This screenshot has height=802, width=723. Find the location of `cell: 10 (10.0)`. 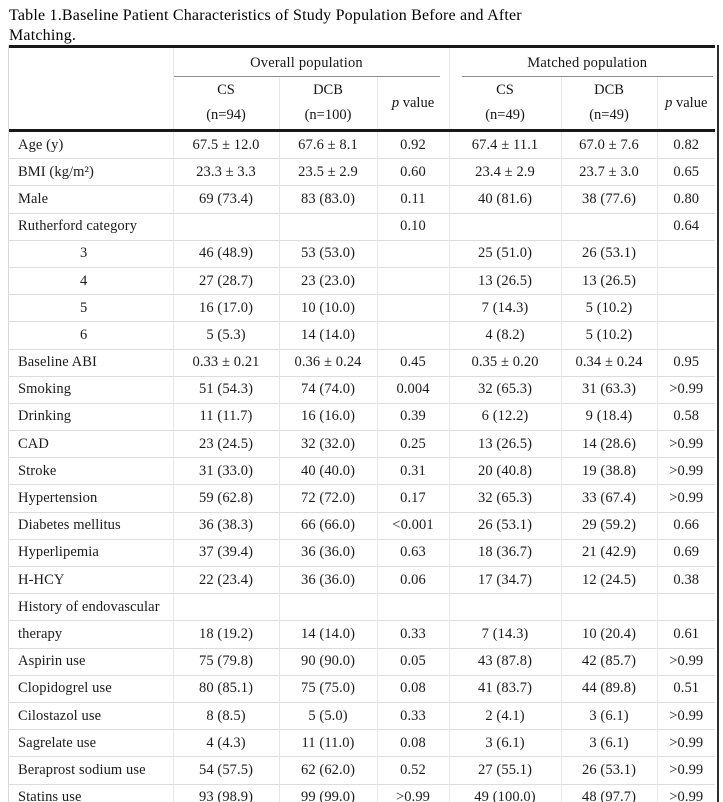

cell: 10 (10.0) is located at coordinates (327, 308).